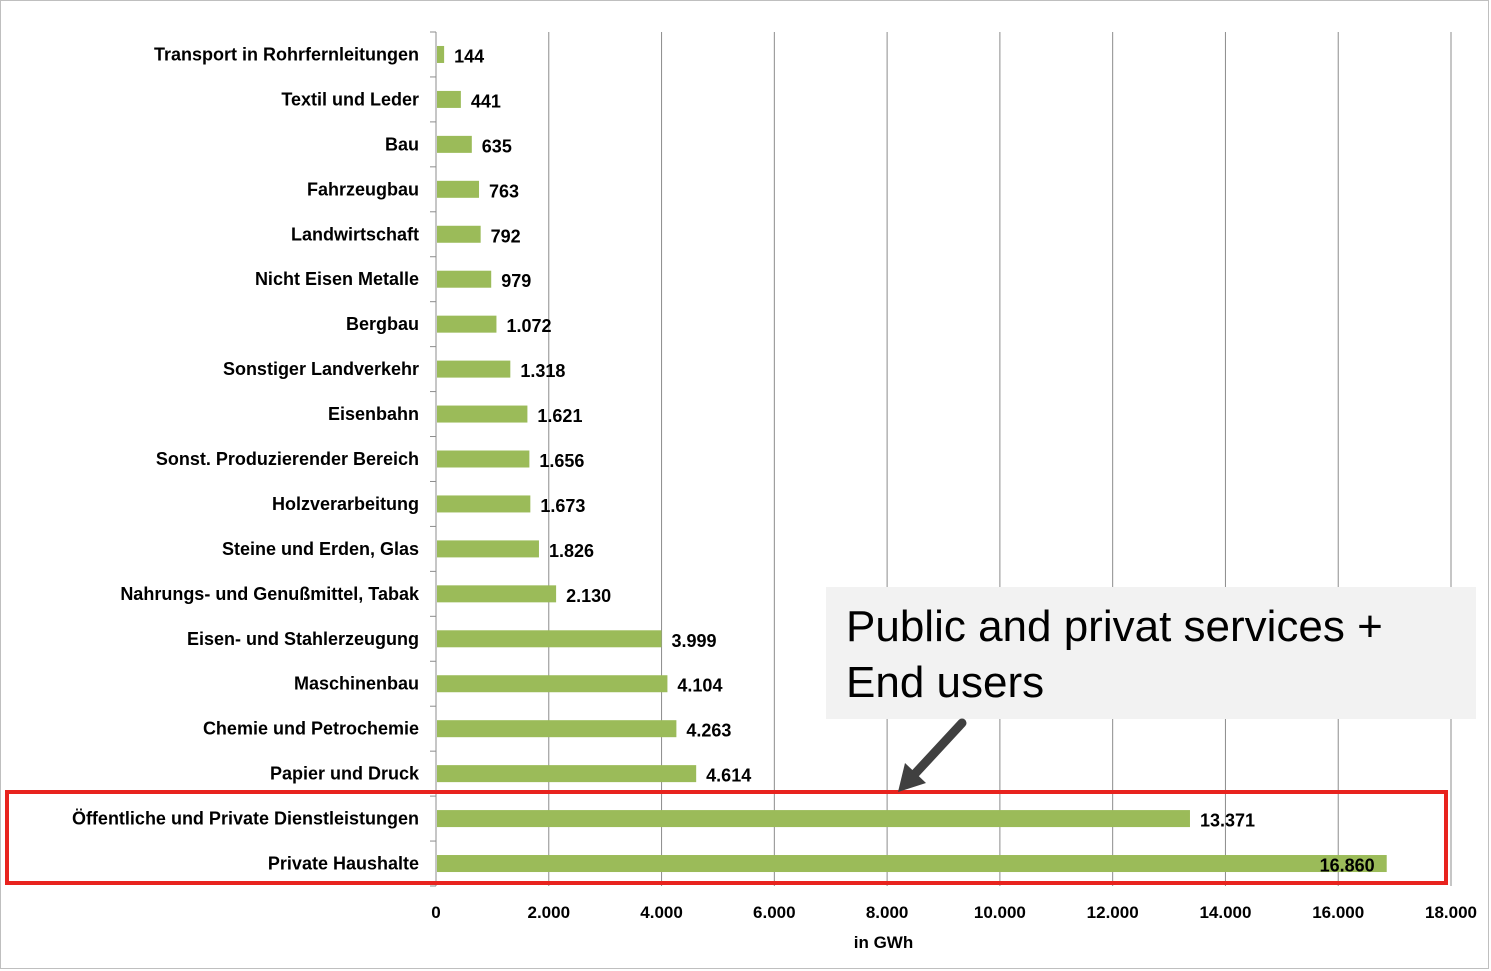  What do you see at coordinates (345, 774) in the screenshot?
I see `category-label: Papier und Druck` at bounding box center [345, 774].